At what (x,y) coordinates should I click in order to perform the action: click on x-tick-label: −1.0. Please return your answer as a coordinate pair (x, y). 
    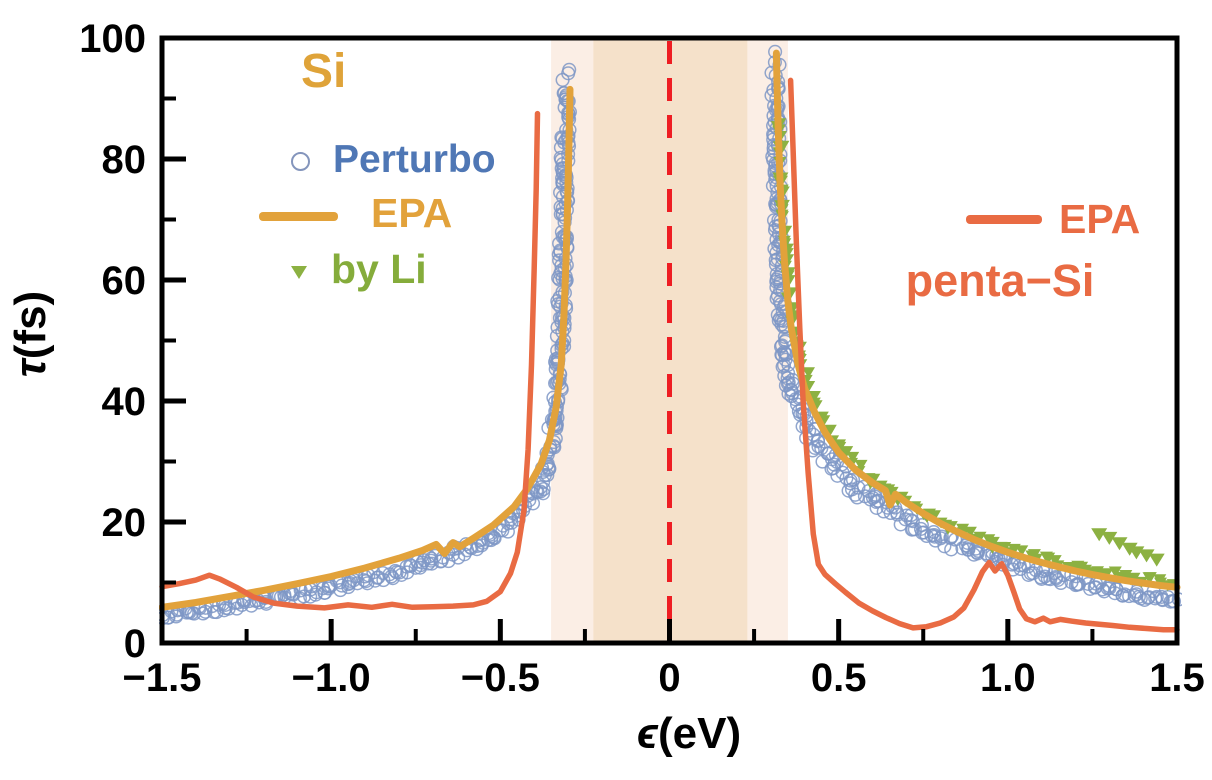
    Looking at the image, I should click on (331, 678).